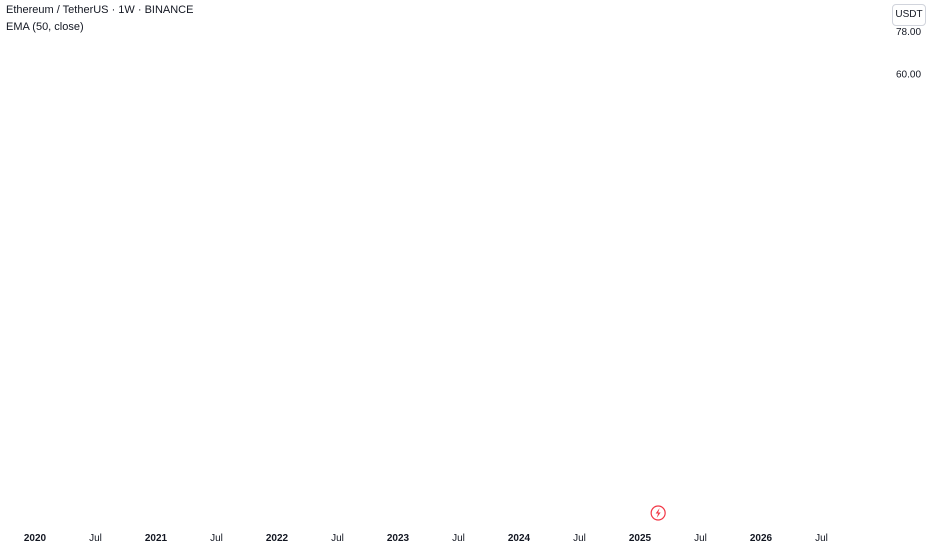  What do you see at coordinates (277, 538) in the screenshot?
I see `x-tick-label: 2022` at bounding box center [277, 538].